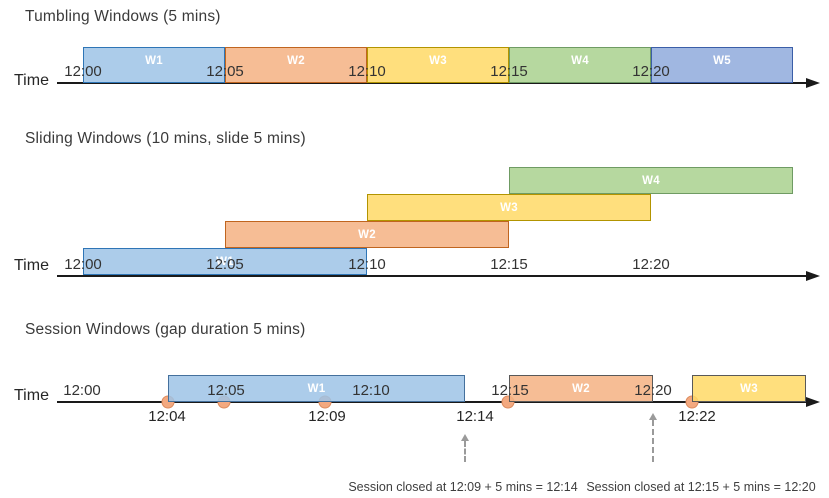 This screenshot has width=829, height=498. I want to click on time-axis-line-session, so click(431, 402).